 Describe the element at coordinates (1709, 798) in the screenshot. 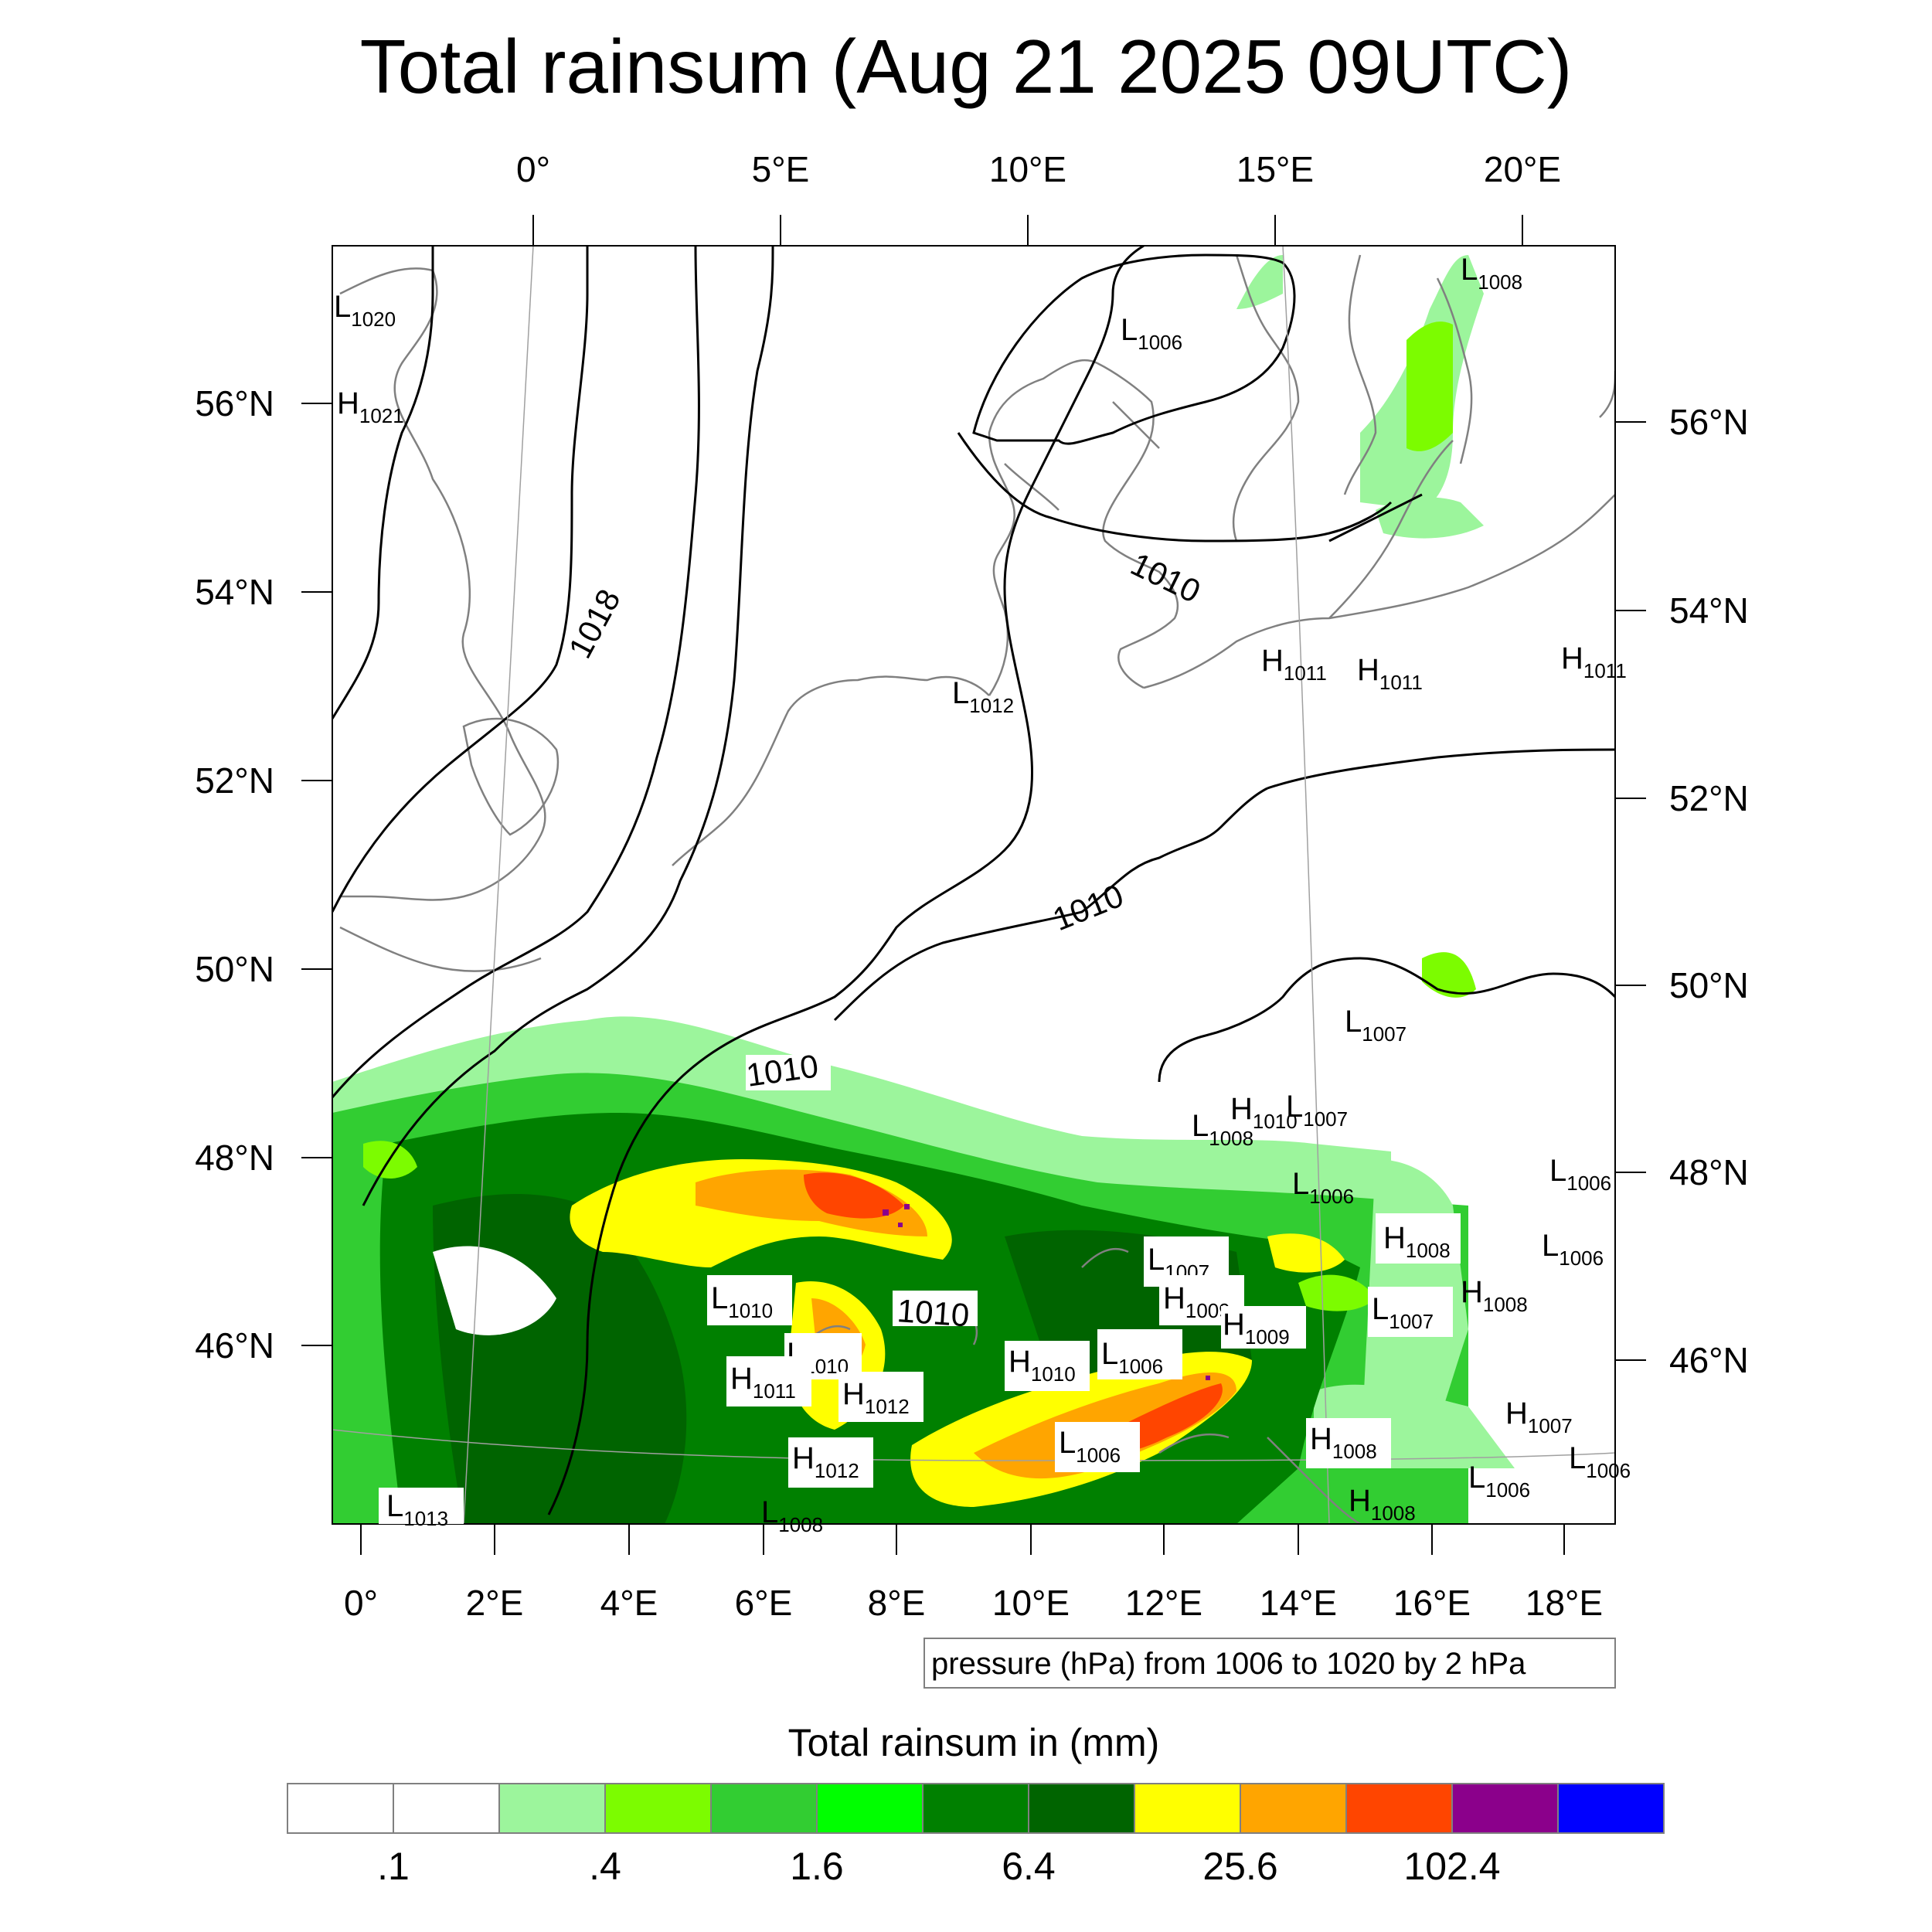

I see `right-lat-label: 52°N` at that location.